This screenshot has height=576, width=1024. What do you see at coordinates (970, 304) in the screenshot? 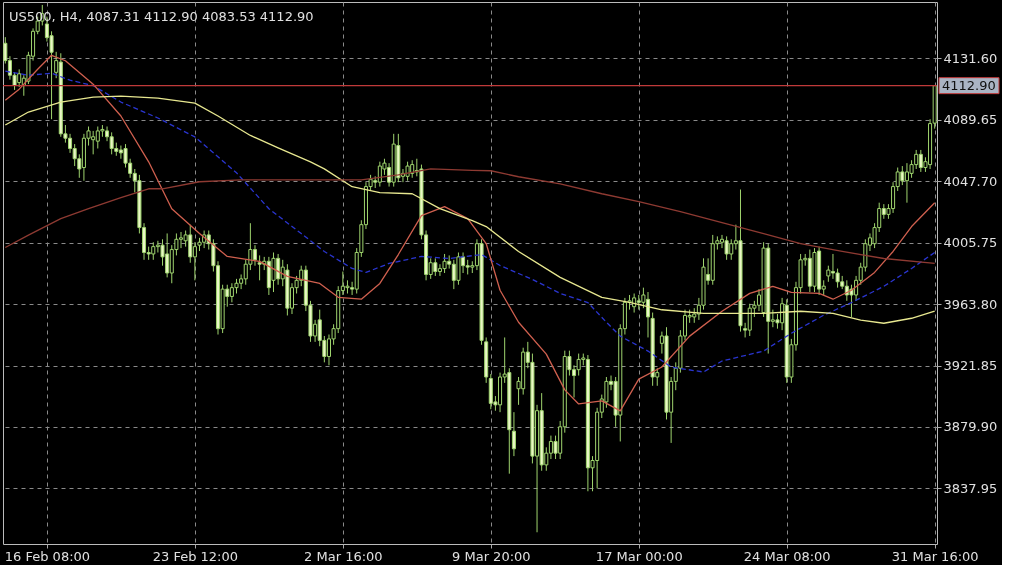
I see `y-tick-label: 3963.80` at bounding box center [970, 304].